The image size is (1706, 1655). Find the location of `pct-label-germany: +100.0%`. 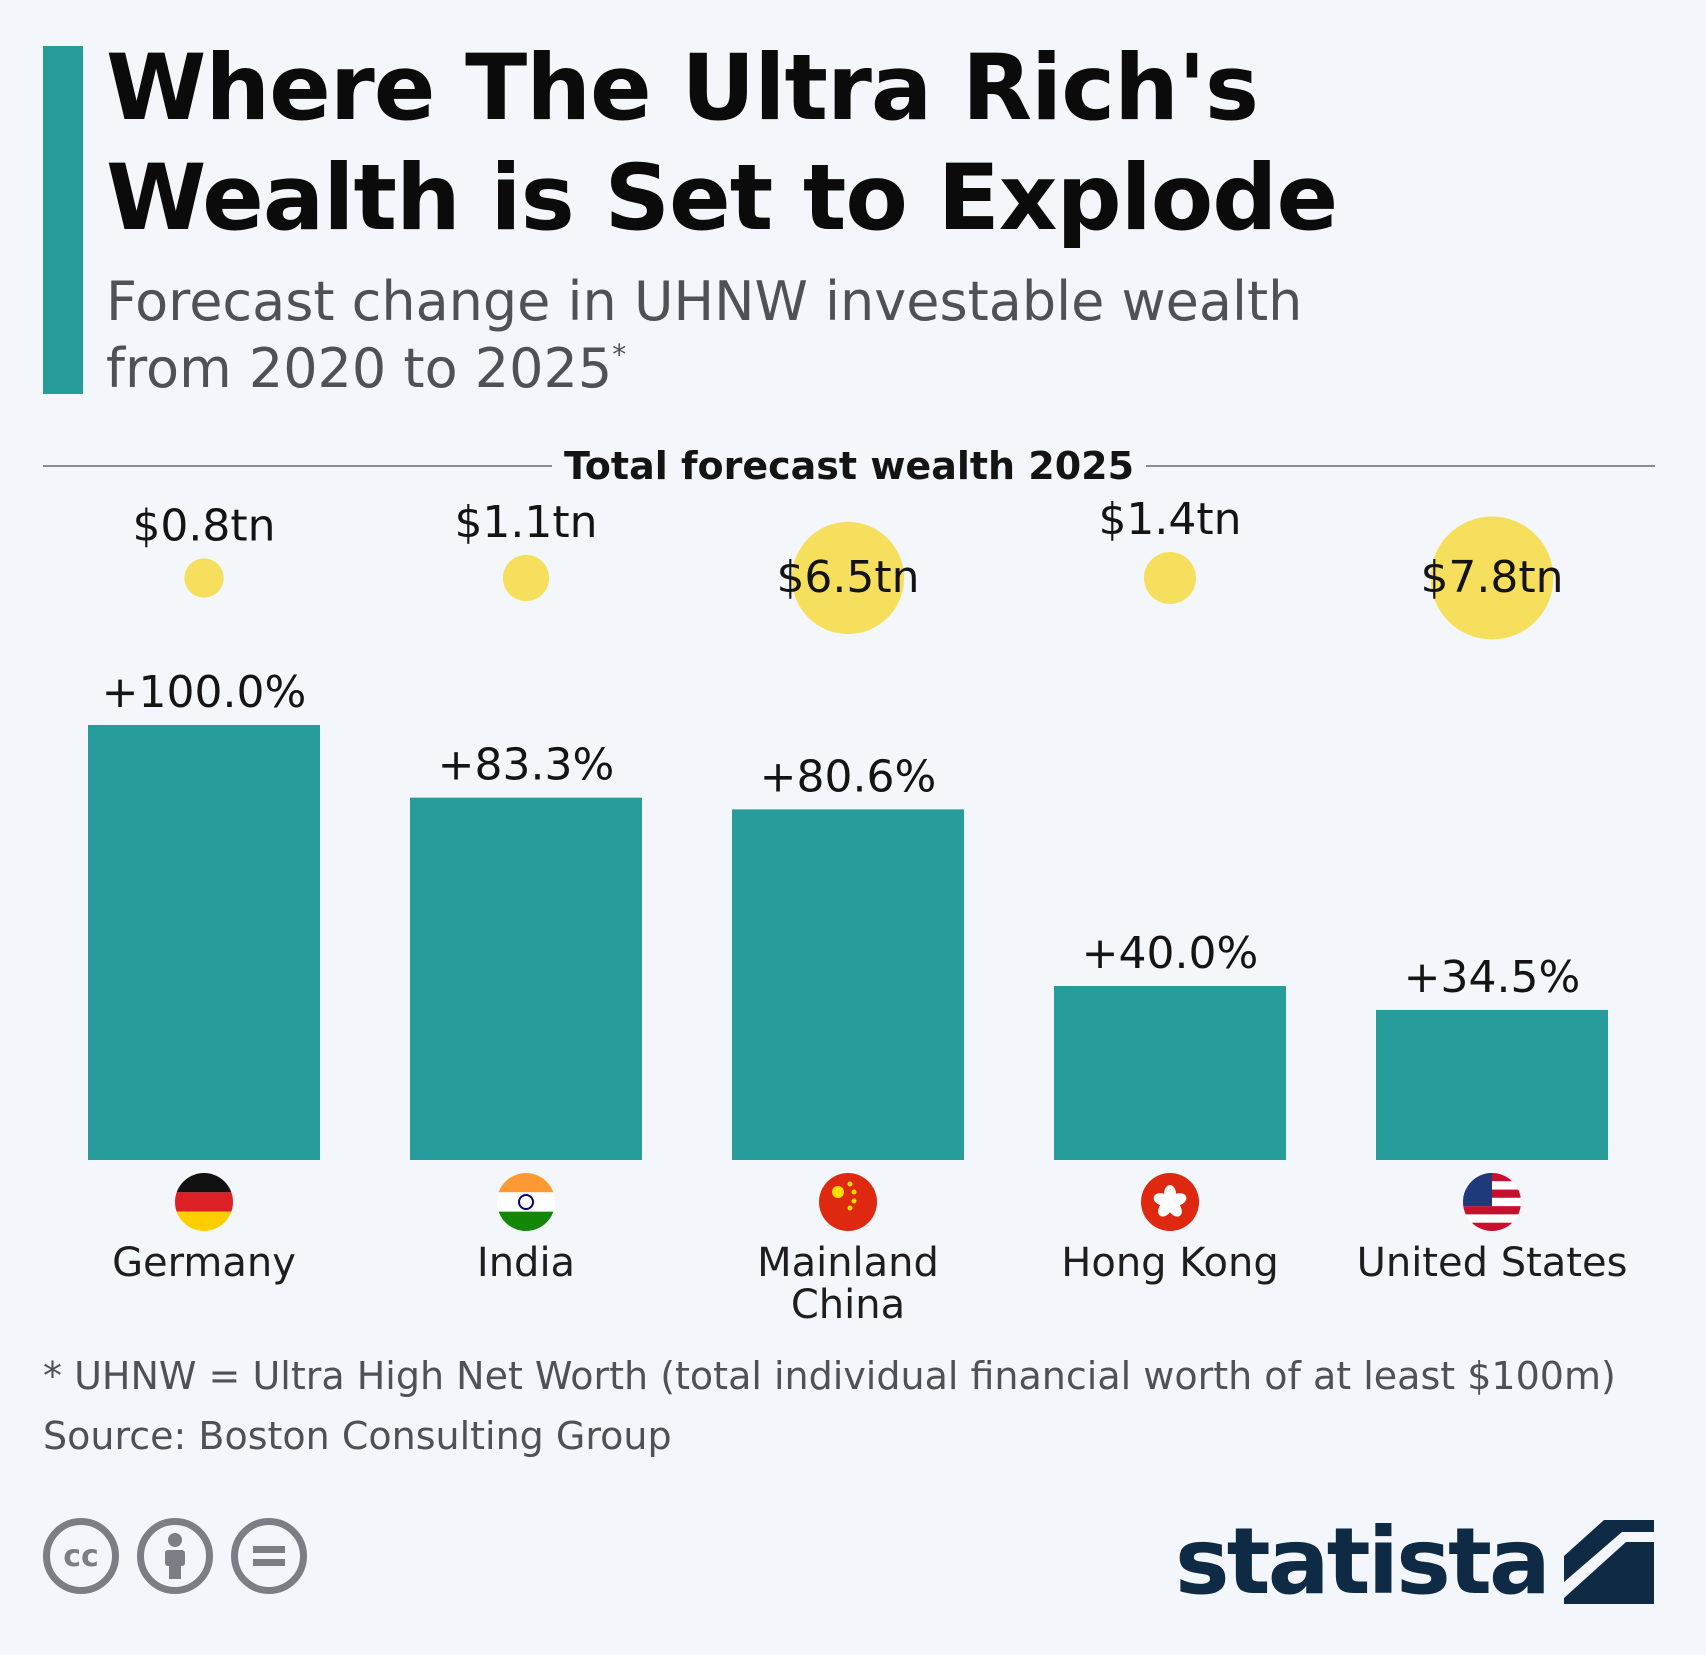

pct-label-germany: +100.0% is located at coordinates (204, 692).